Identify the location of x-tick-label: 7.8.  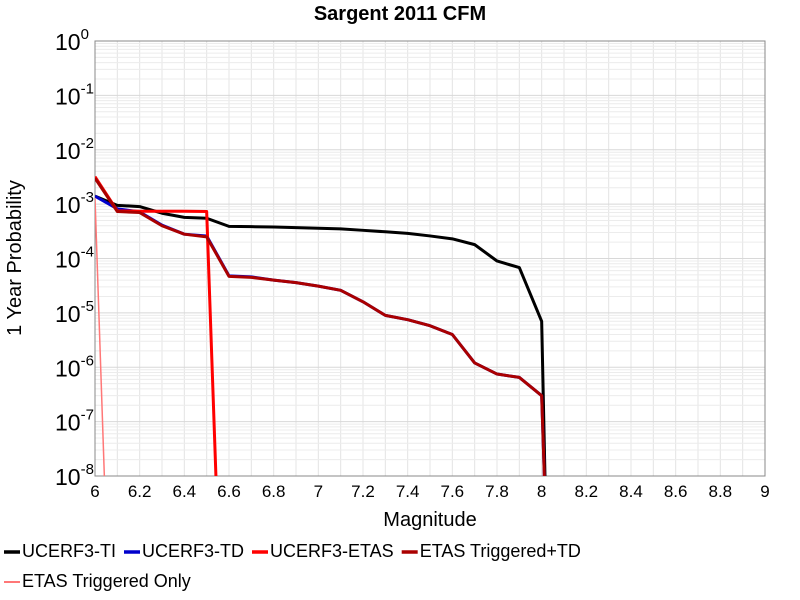
(497, 491).